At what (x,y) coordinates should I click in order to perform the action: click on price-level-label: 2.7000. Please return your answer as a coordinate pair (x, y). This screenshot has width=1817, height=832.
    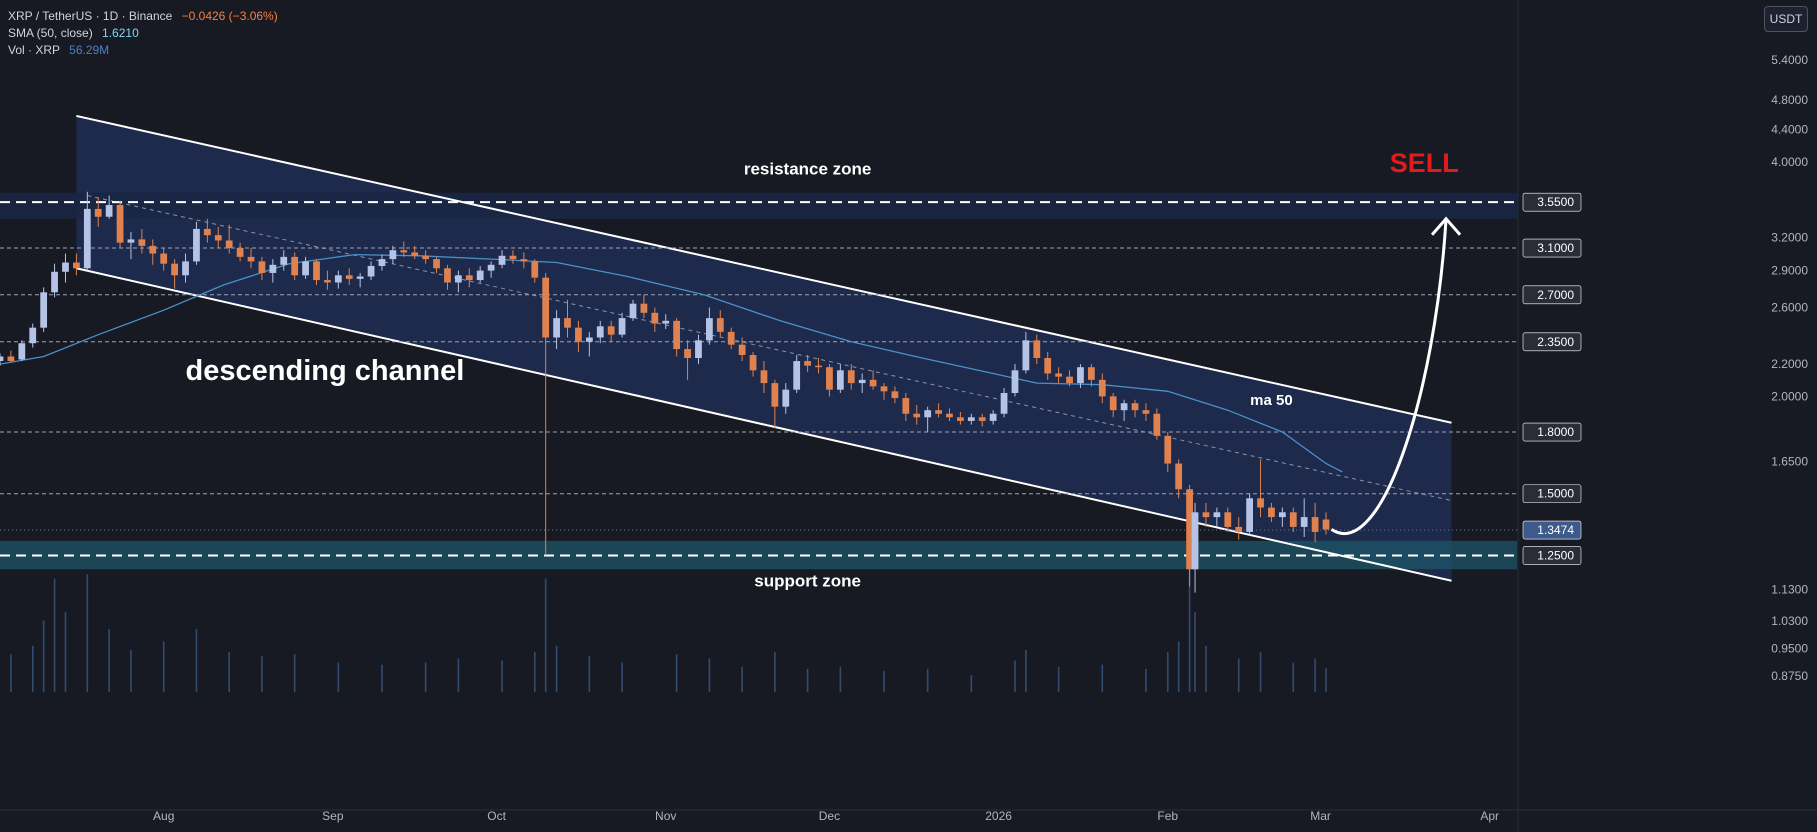
    Looking at the image, I should click on (1555, 295).